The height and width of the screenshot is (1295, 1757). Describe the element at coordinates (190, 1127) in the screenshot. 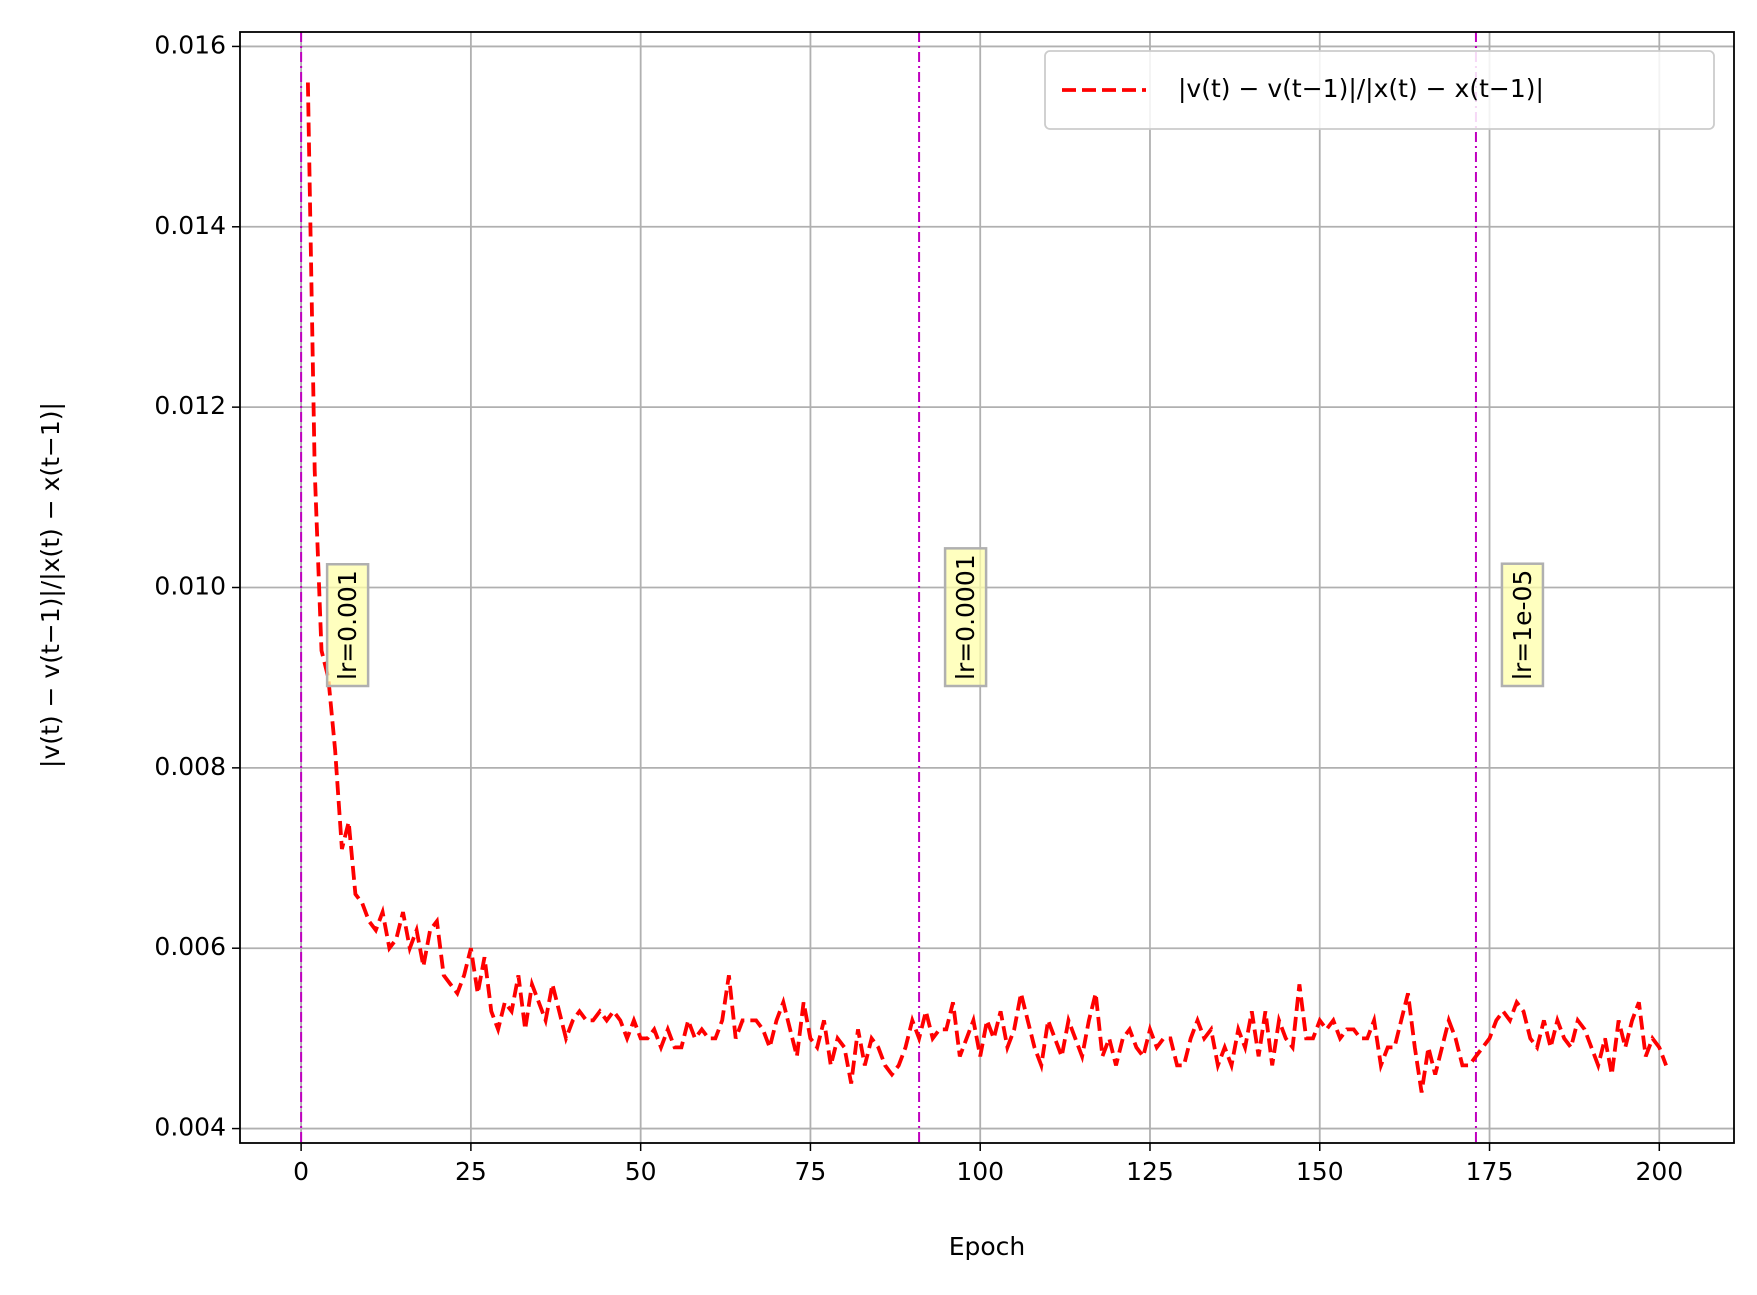

I see `y-tick-label: 0.004` at that location.